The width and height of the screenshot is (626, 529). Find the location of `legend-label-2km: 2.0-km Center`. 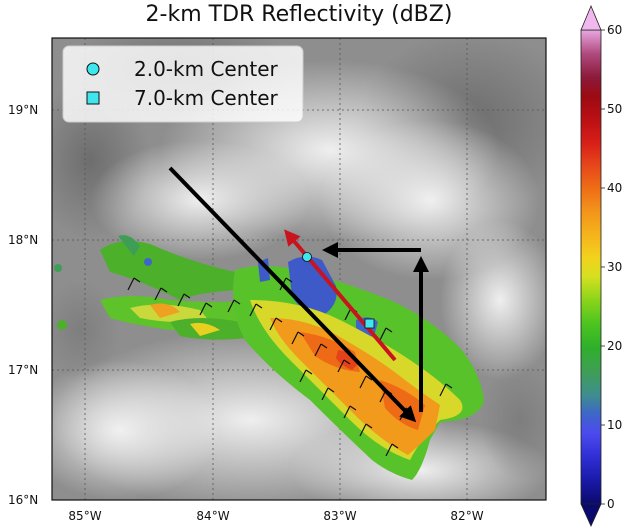

legend-label-2km: 2.0-km Center is located at coordinates (206, 69).